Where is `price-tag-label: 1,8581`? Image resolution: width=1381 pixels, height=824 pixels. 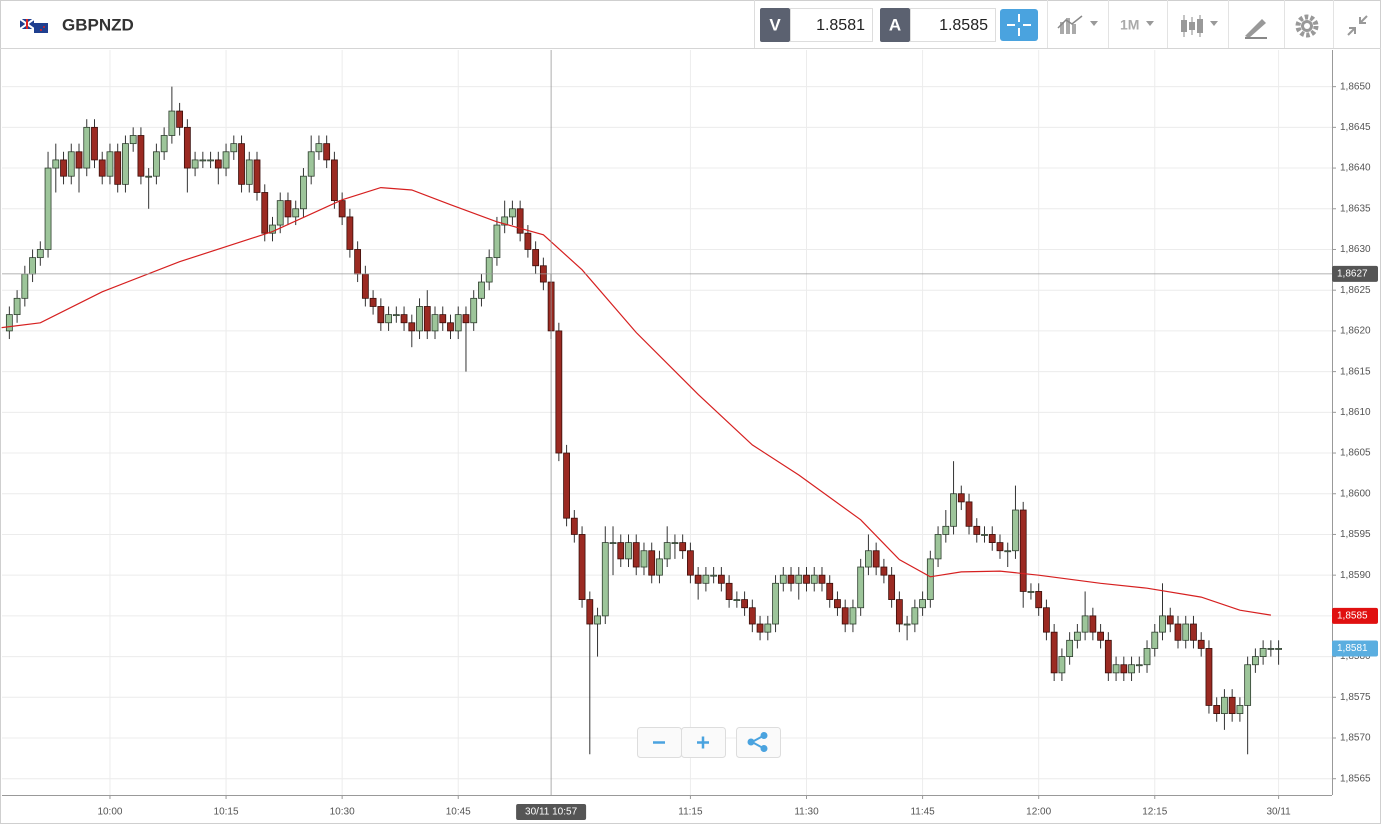 price-tag-label: 1,8581 is located at coordinates (1352, 648).